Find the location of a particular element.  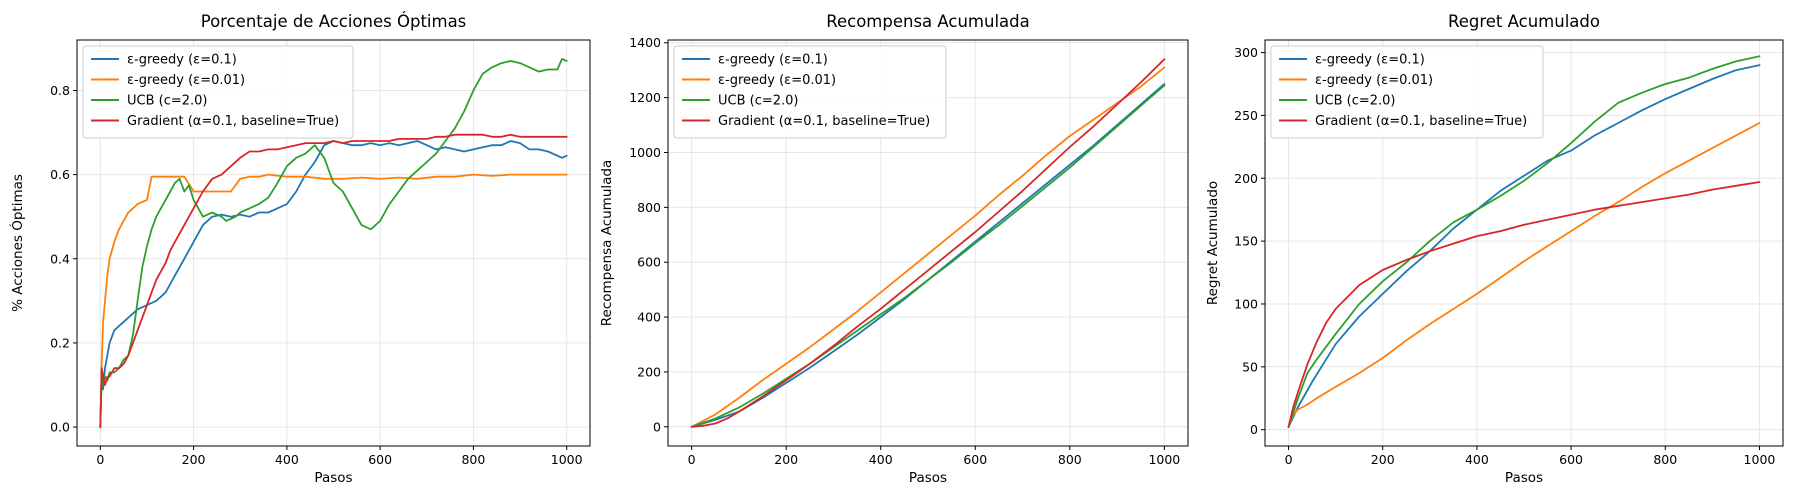

y-tick-label: 0.0 is located at coordinates (60, 427).